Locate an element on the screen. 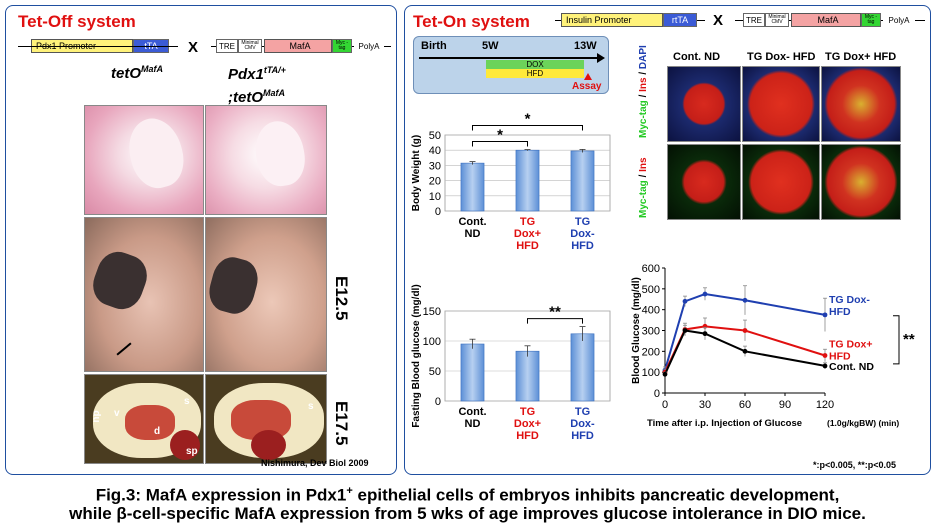 The width and height of the screenshot is (935, 526). timeline: Birth 5W 13W DOX HFD Assay is located at coordinates (511, 65).